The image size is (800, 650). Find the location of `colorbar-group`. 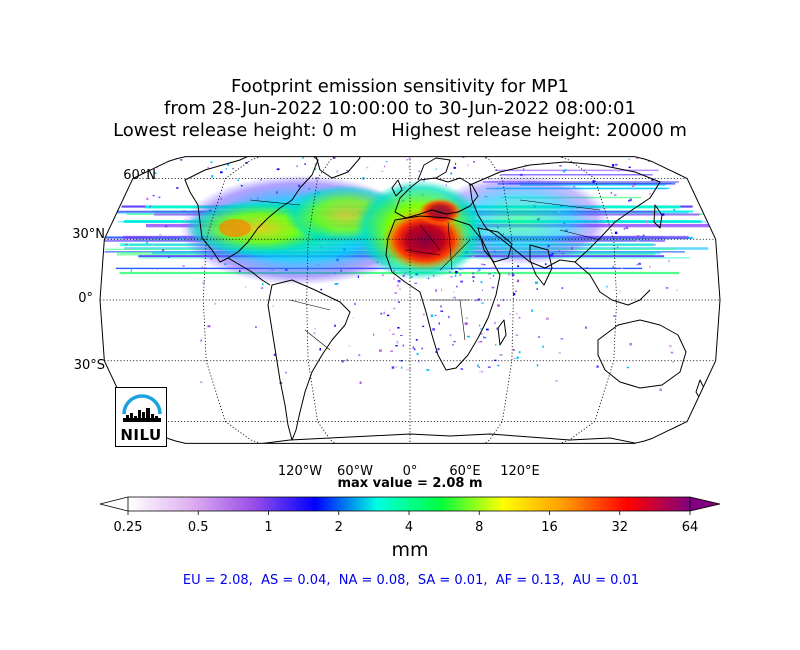

colorbar-group is located at coordinates (410, 505).